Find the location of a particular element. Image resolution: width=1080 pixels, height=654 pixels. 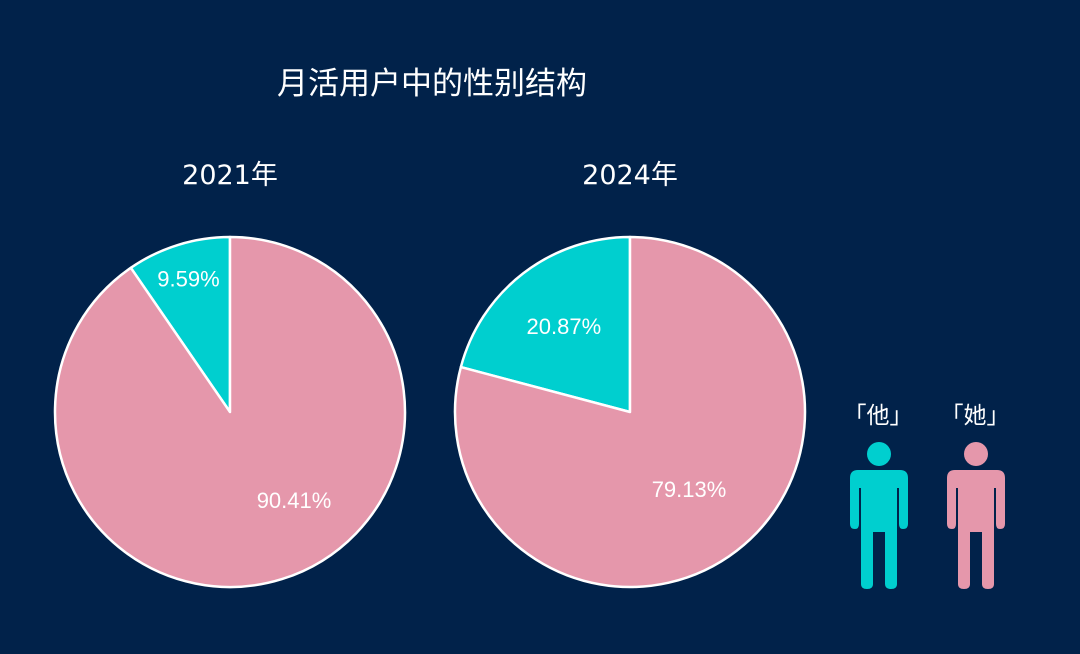

legend-male-label: 「他」 is located at coordinates (878, 416).